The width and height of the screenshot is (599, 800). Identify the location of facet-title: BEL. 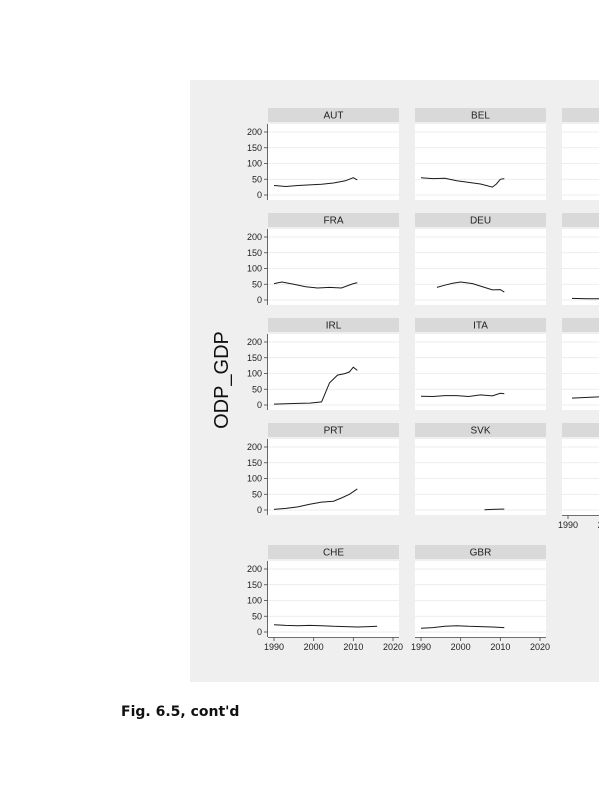
(480, 116).